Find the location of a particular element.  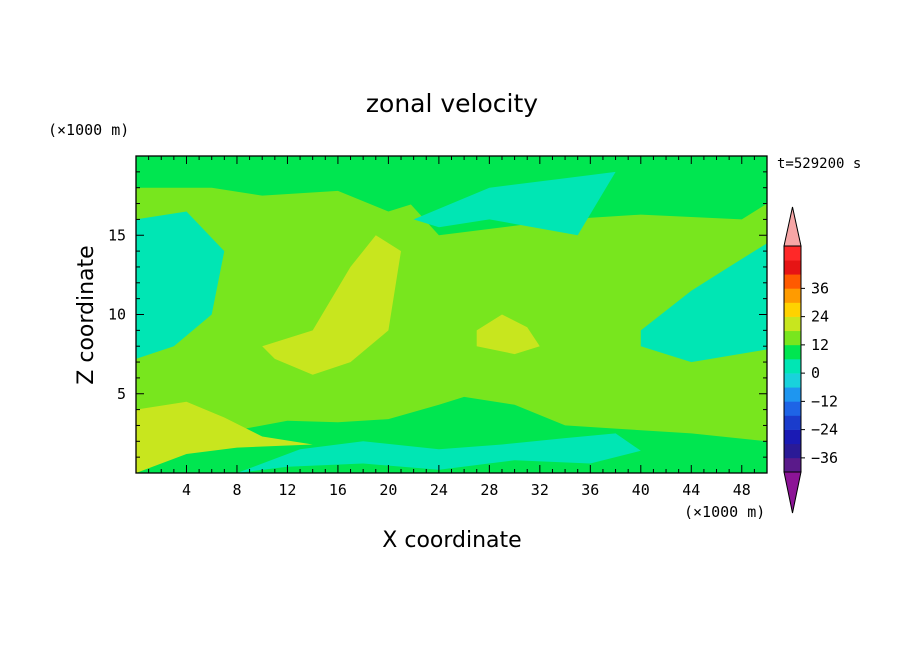

colorbar-tick-label: 36 is located at coordinates (820, 288).